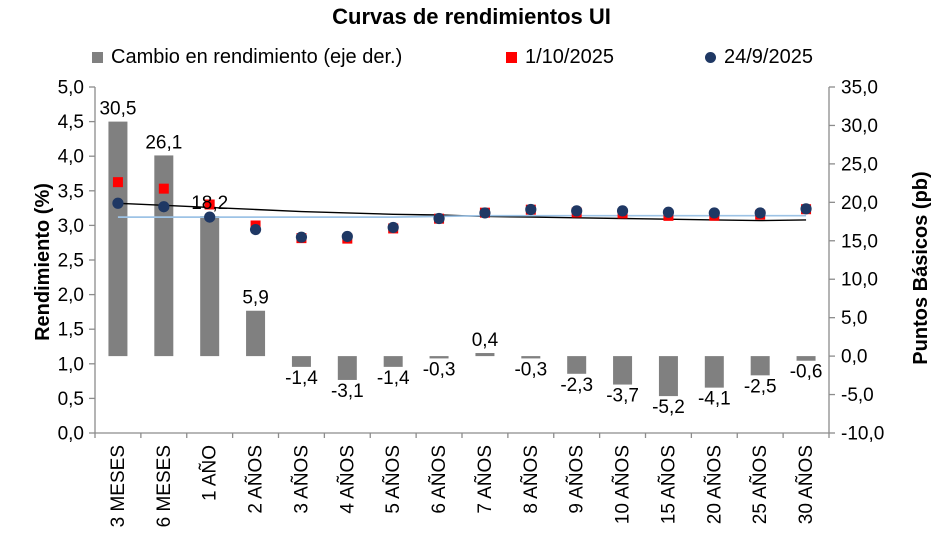 This screenshot has height=535, width=943. I want to click on bar-value-label: -3,1, so click(347, 391).